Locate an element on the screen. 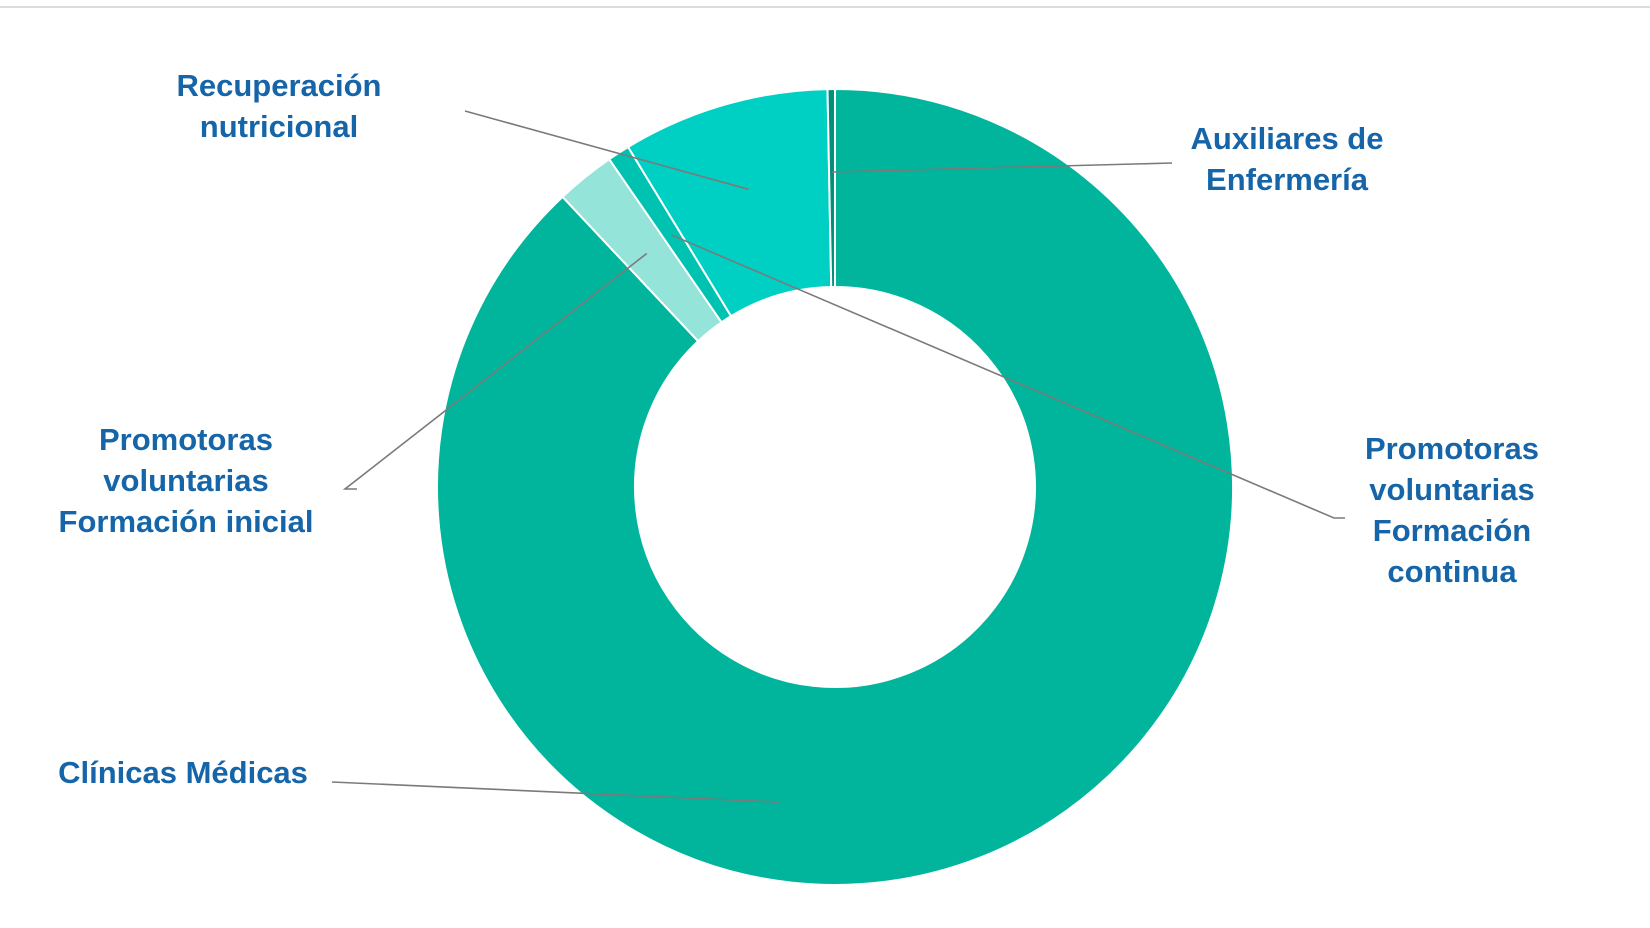  slice-label-1: Promotoras voluntarias Formación inicial is located at coordinates (186, 480).